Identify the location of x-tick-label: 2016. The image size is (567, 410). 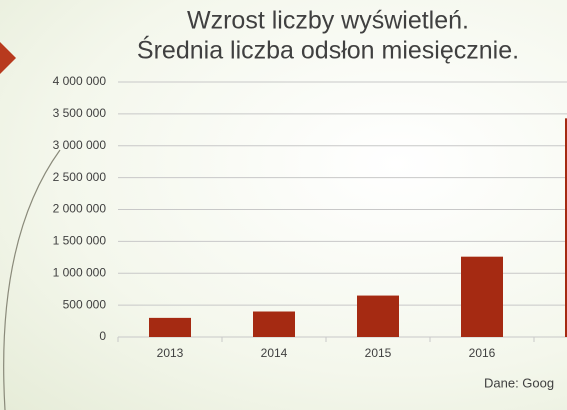
(482, 353).